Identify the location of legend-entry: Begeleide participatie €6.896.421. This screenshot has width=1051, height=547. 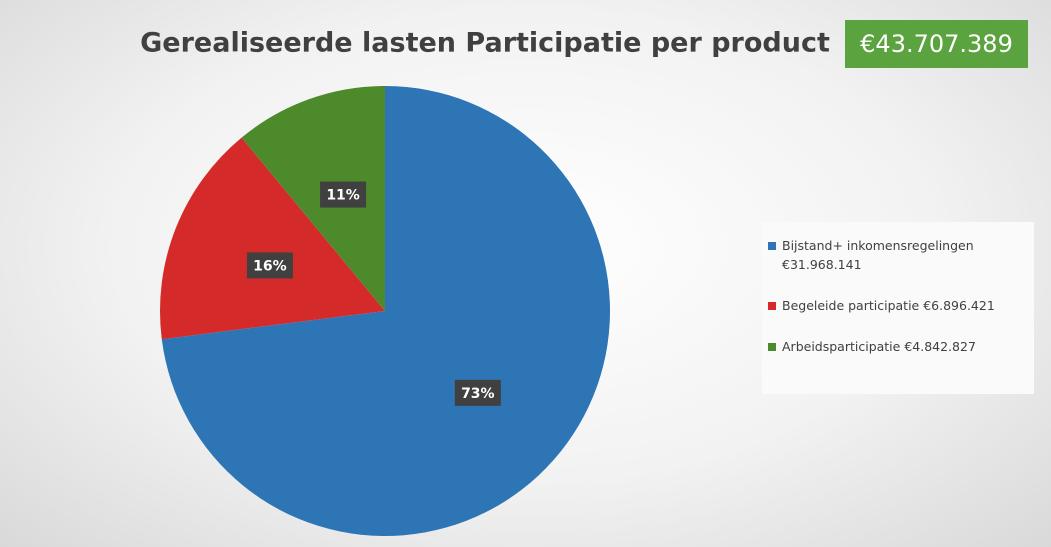
(898, 305).